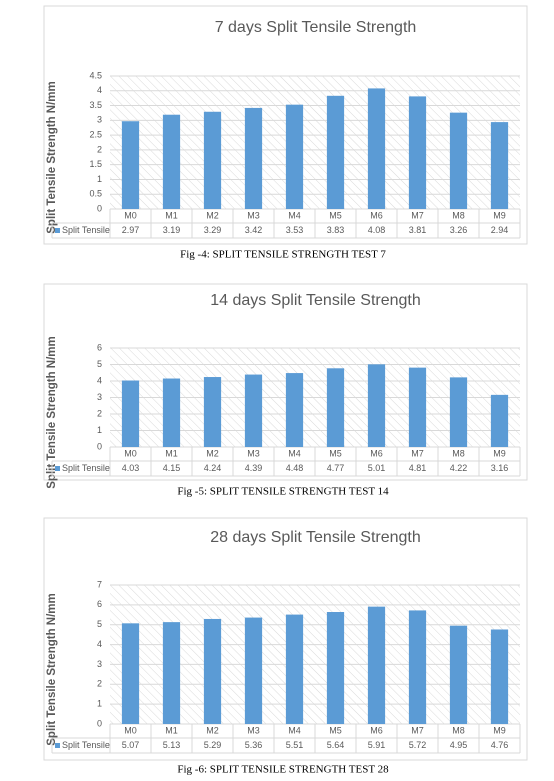  Describe the element at coordinates (172, 745) in the screenshot. I see `table-value: 5.13` at that location.